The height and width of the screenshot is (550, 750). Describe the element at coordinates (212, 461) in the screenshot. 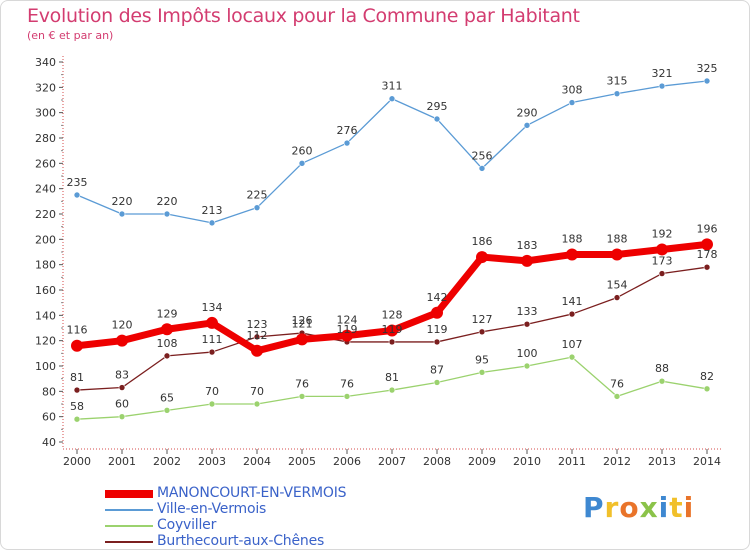

I see `x-tick-label: 2003` at that location.